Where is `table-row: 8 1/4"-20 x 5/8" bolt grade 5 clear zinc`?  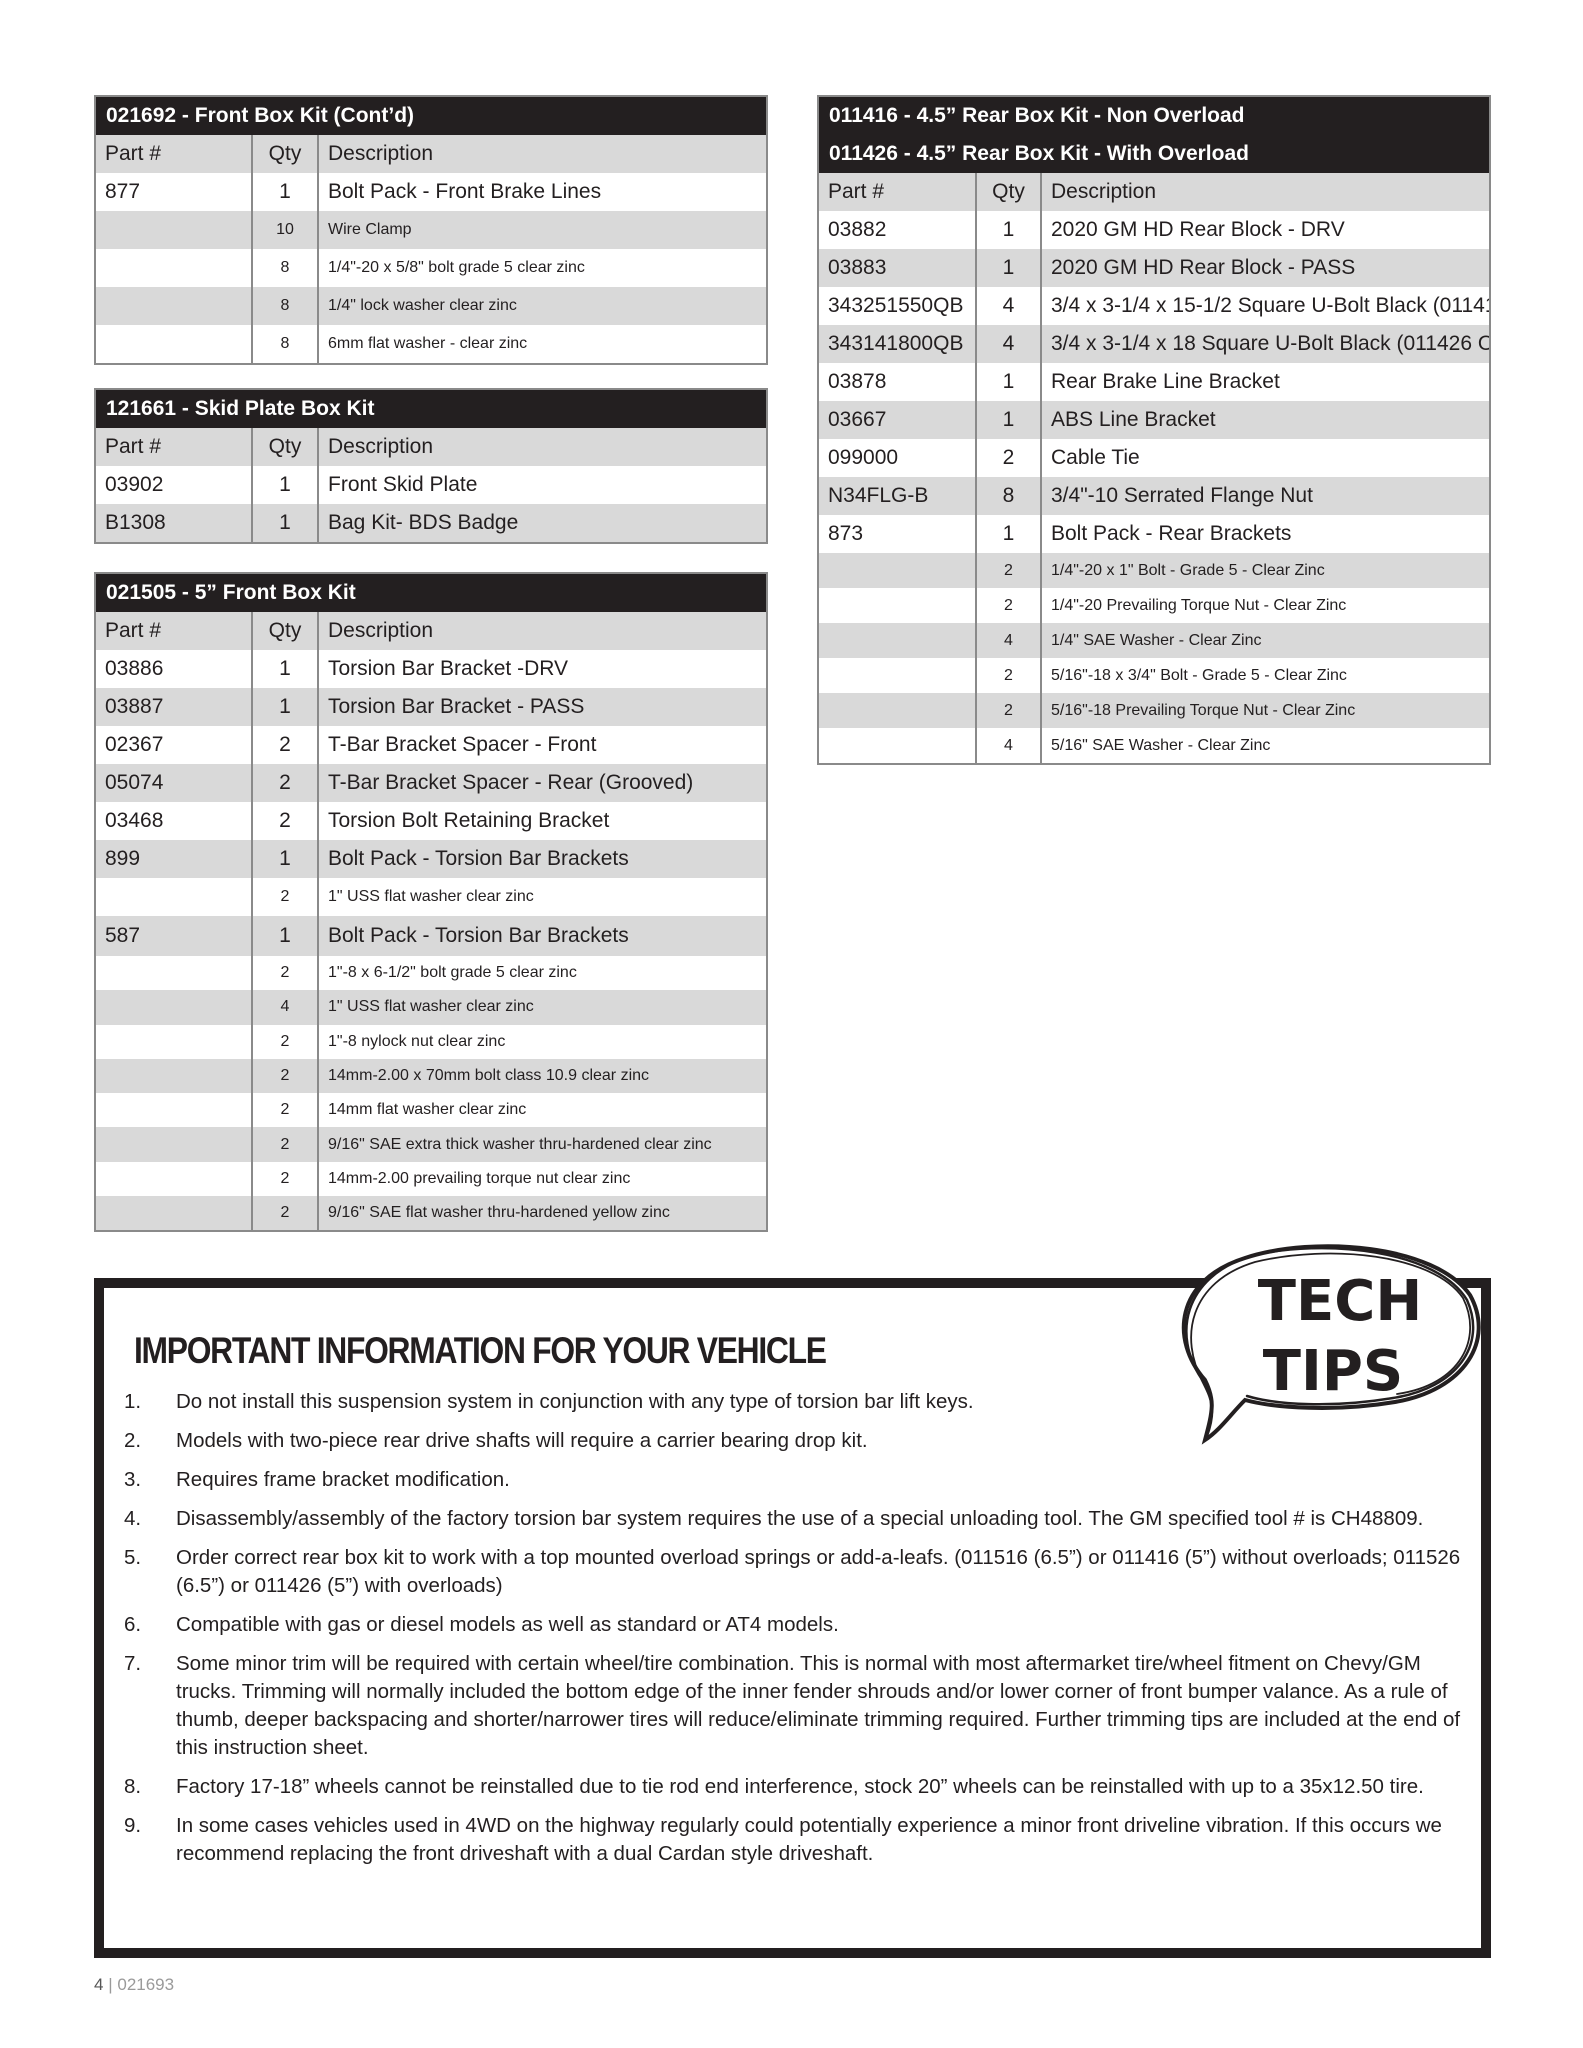
table-row: 8 1/4"-20 x 5/8" bolt grade 5 clear zinc is located at coordinates (431, 268).